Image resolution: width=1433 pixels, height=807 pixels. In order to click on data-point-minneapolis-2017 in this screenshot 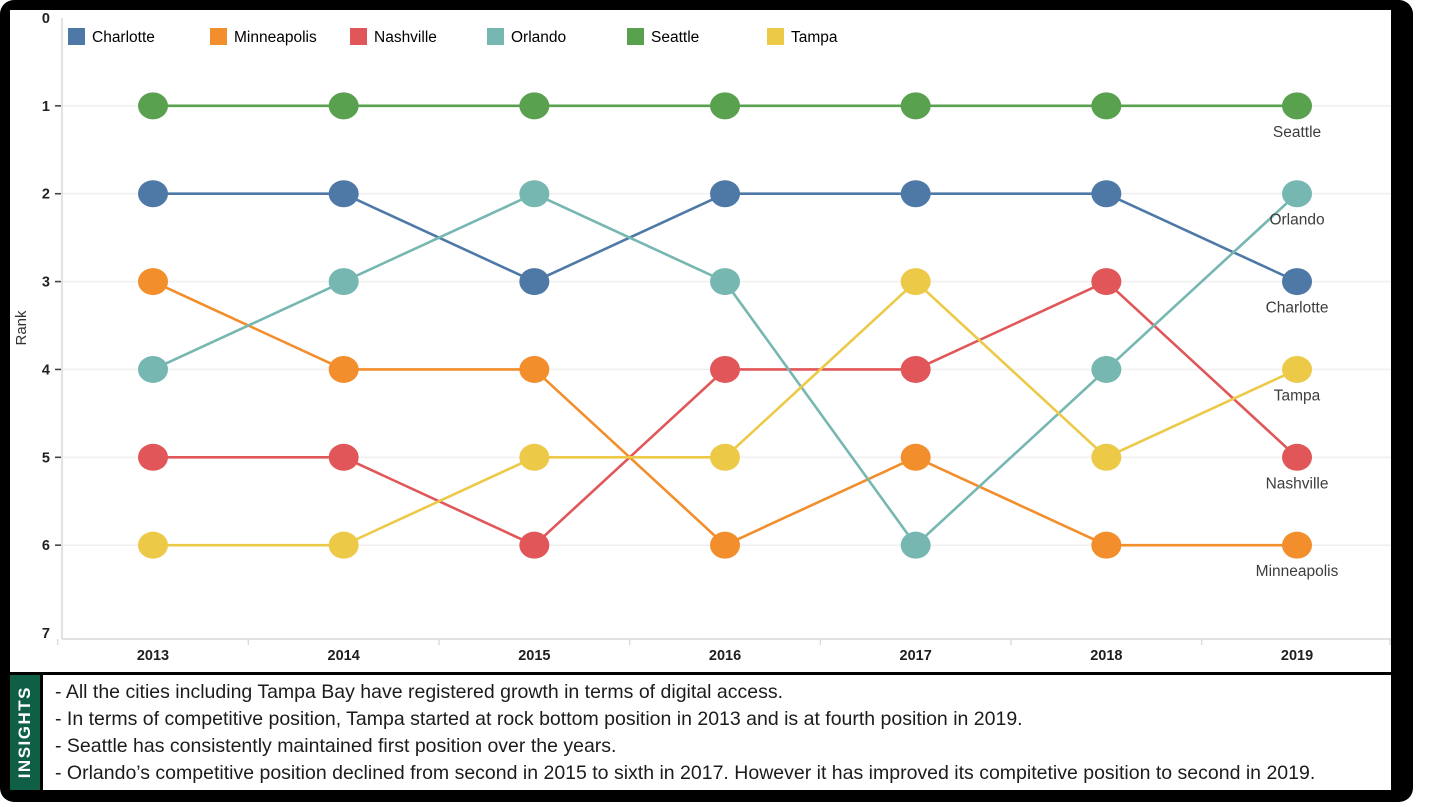, I will do `click(915, 457)`.